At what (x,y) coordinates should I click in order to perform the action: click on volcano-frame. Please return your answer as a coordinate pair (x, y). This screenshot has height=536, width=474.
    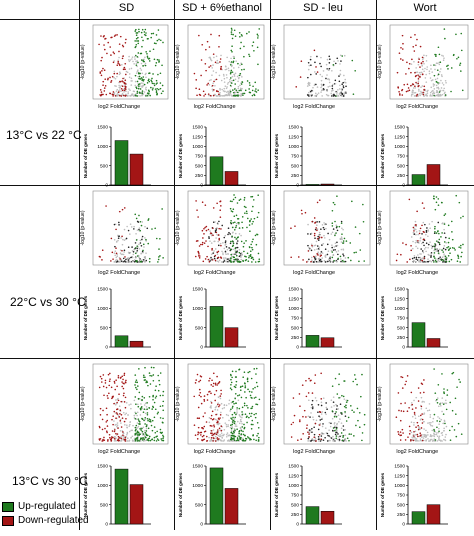
    Looking at the image, I should click on (327, 62).